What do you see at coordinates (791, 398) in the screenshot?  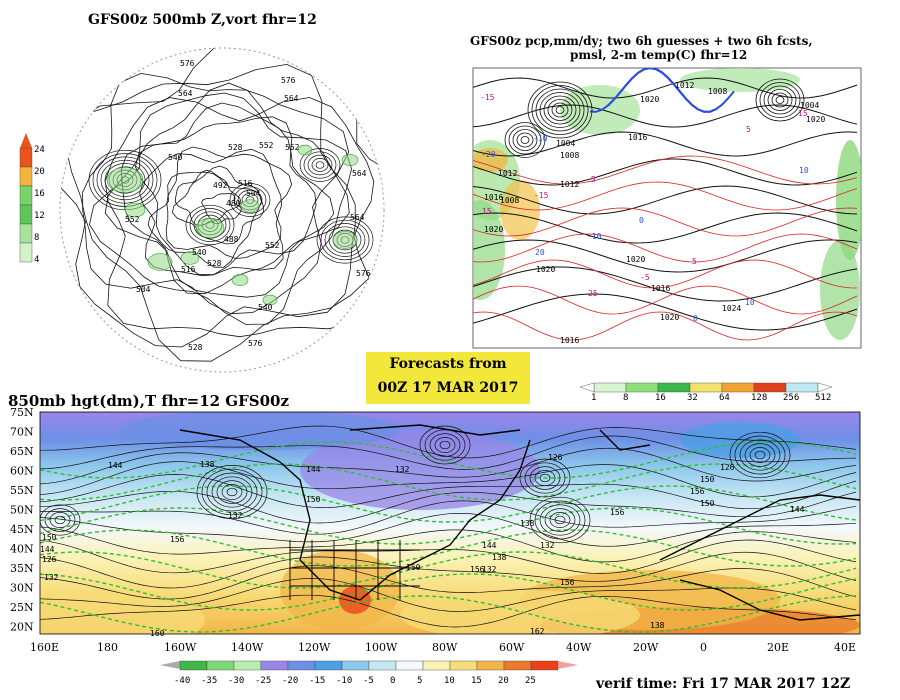 I see `pcp-tick-label: 256` at bounding box center [791, 398].